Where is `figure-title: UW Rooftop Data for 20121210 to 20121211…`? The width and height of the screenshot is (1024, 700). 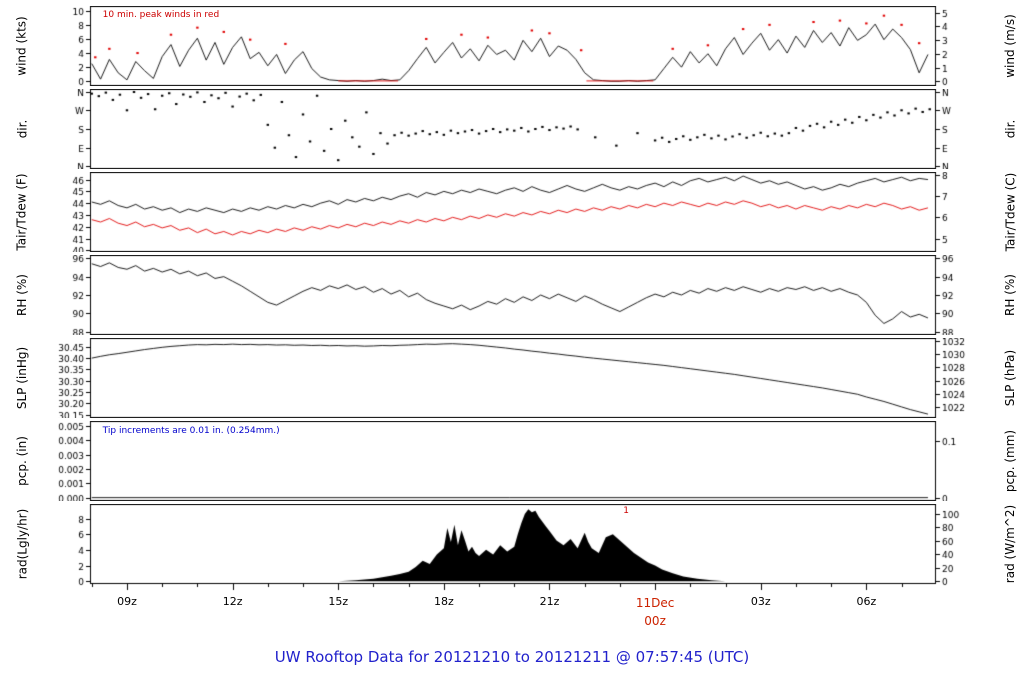 figure-title: UW Rooftop Data for 20121210 to 20121211… is located at coordinates (512, 657).